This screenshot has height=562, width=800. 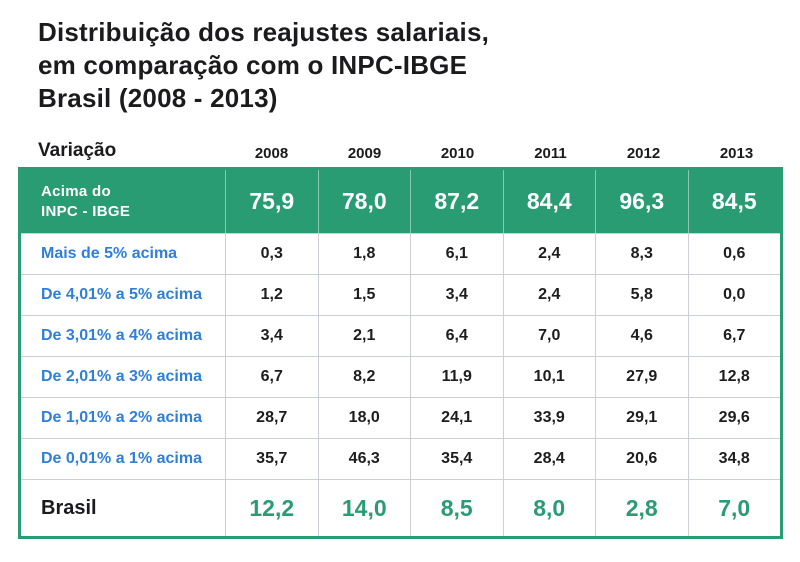 What do you see at coordinates (364, 418) in the screenshot?
I see `table-cell: 18,0` at bounding box center [364, 418].